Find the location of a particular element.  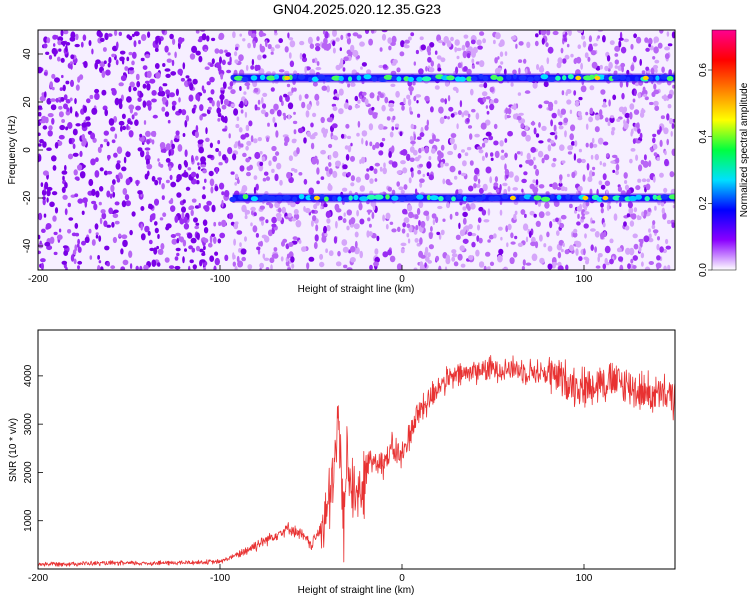

chart-title: GN04.2025.020.12.35.G23 is located at coordinates (357, 9).